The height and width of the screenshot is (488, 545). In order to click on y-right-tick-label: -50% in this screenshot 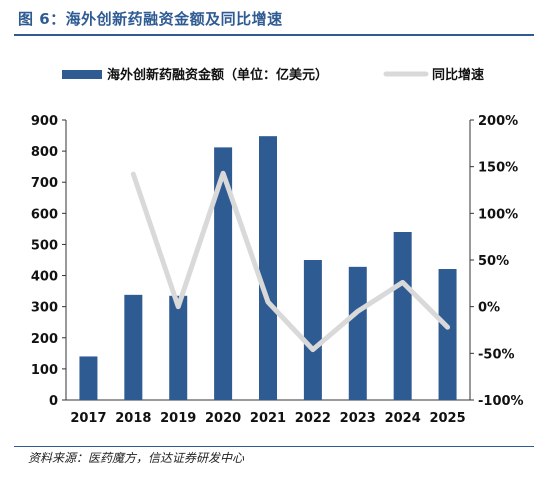, I will do `click(496, 354)`.